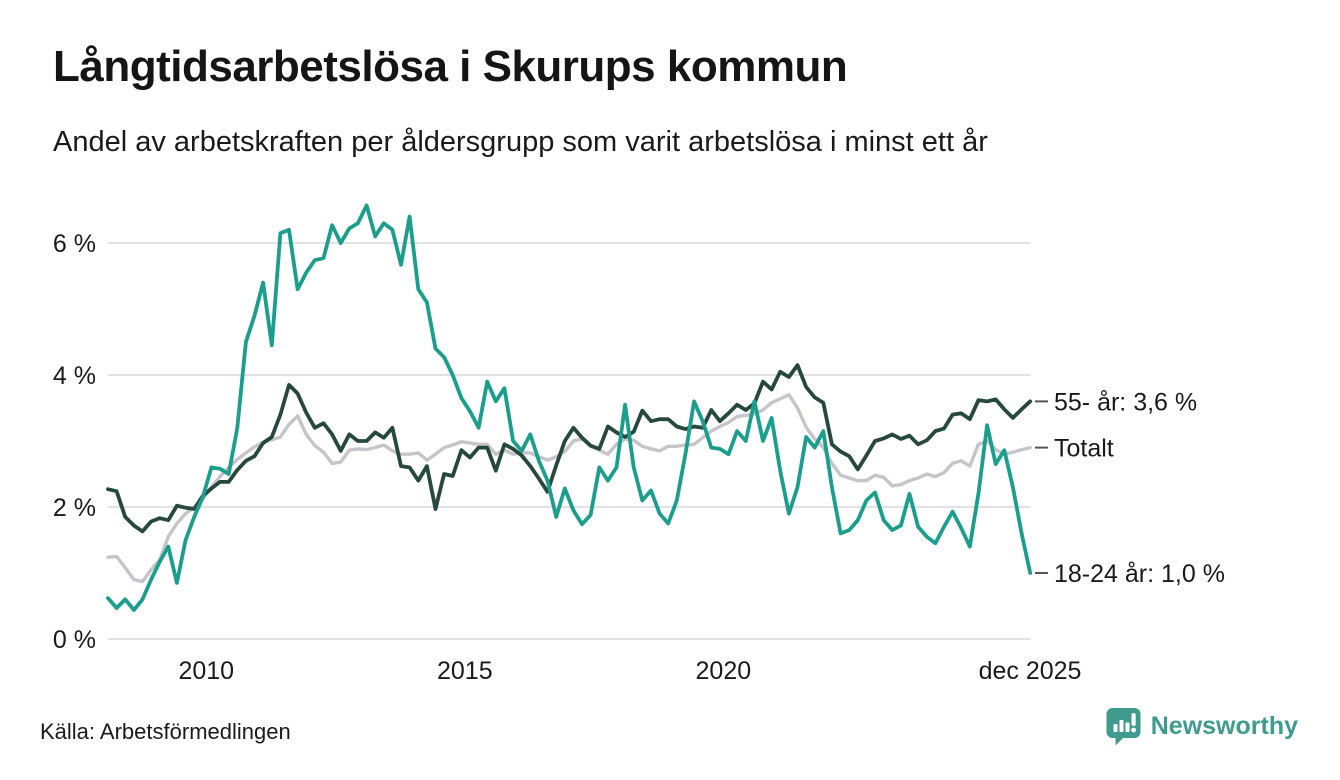 This screenshot has width=1340, height=780. I want to click on x-axis-tick-label: 2010, so click(206, 671).